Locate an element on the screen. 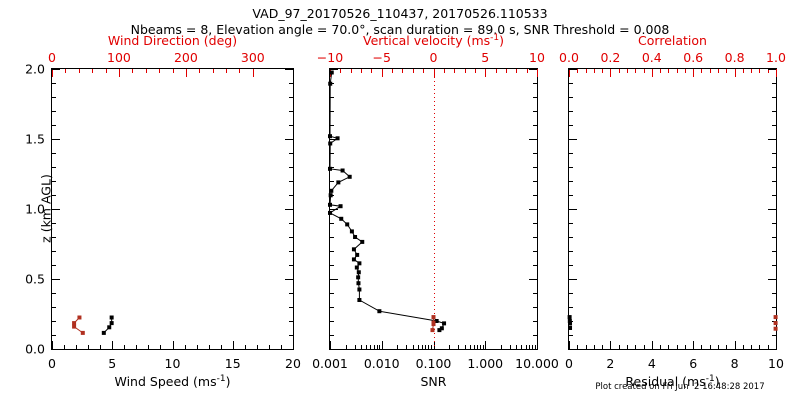 The image size is (800, 400). y-tick-label: 2.0 is located at coordinates (35, 69).